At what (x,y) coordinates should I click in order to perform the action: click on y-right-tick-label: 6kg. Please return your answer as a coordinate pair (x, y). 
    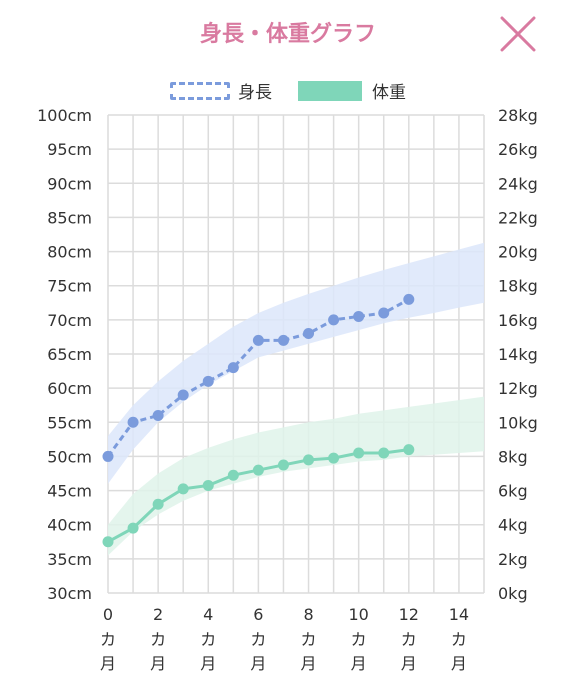
    Looking at the image, I should click on (513, 491).